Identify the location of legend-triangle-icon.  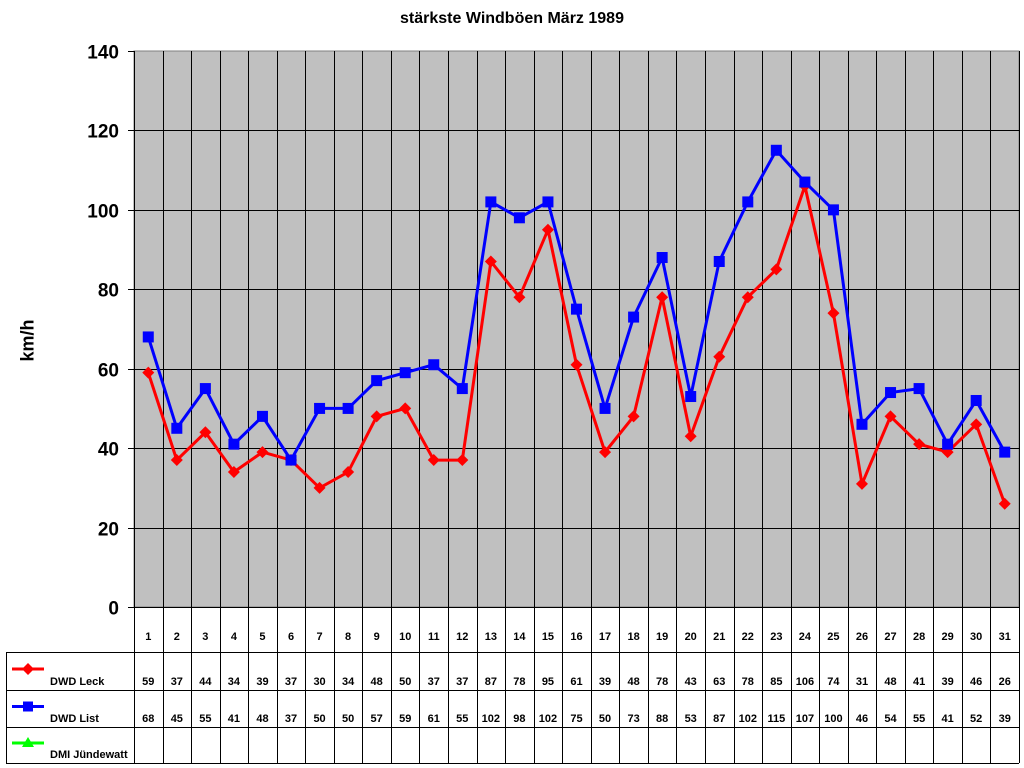
(28, 742).